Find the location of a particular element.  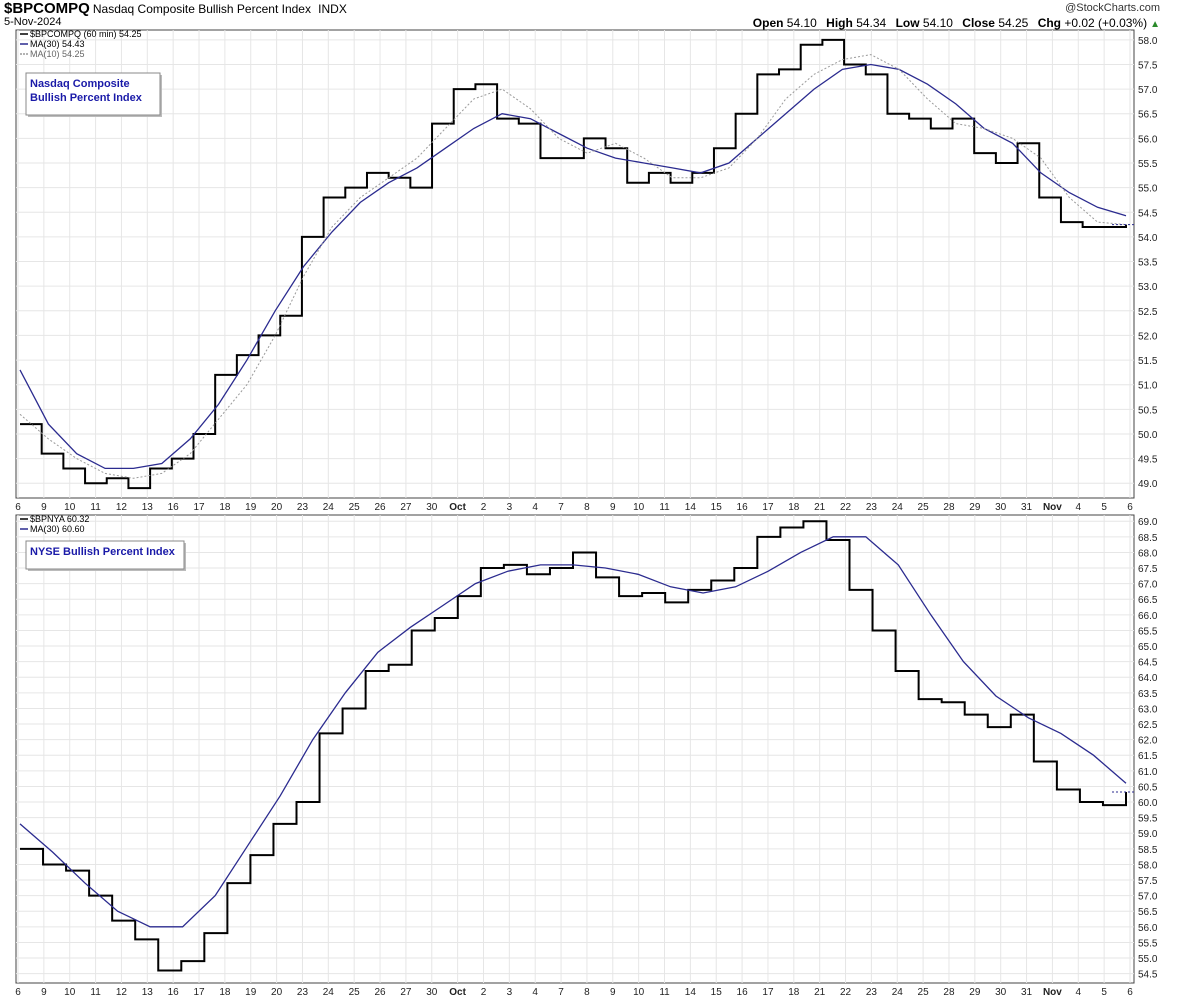

y-tick-label: 52.5 is located at coordinates (1148, 312).